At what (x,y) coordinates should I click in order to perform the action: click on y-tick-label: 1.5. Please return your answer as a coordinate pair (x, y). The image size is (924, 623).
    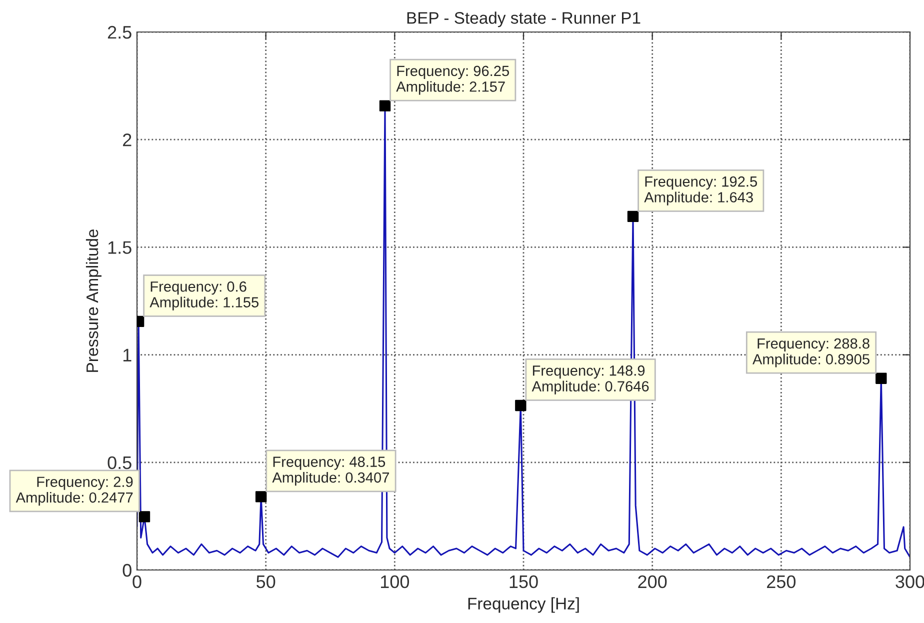
    Looking at the image, I should click on (120, 247).